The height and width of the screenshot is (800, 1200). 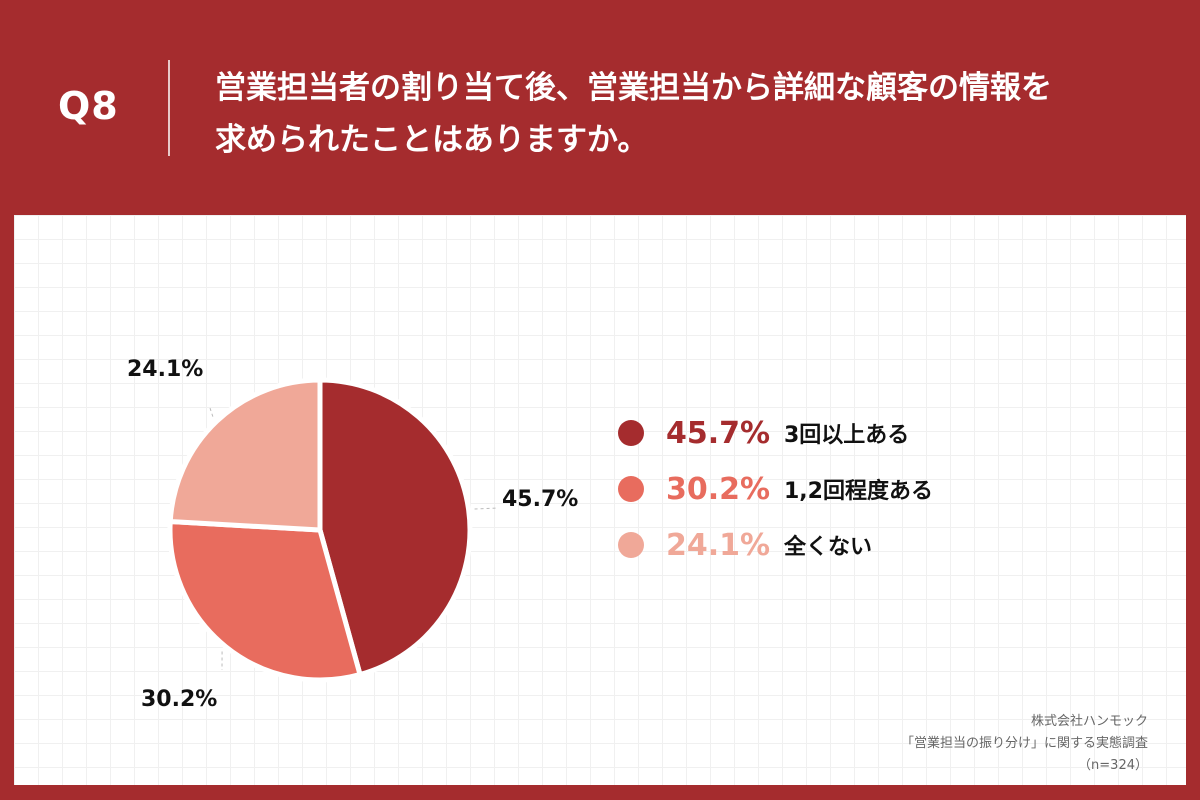 I want to click on slice-3-or-more, so click(x=395, y=527).